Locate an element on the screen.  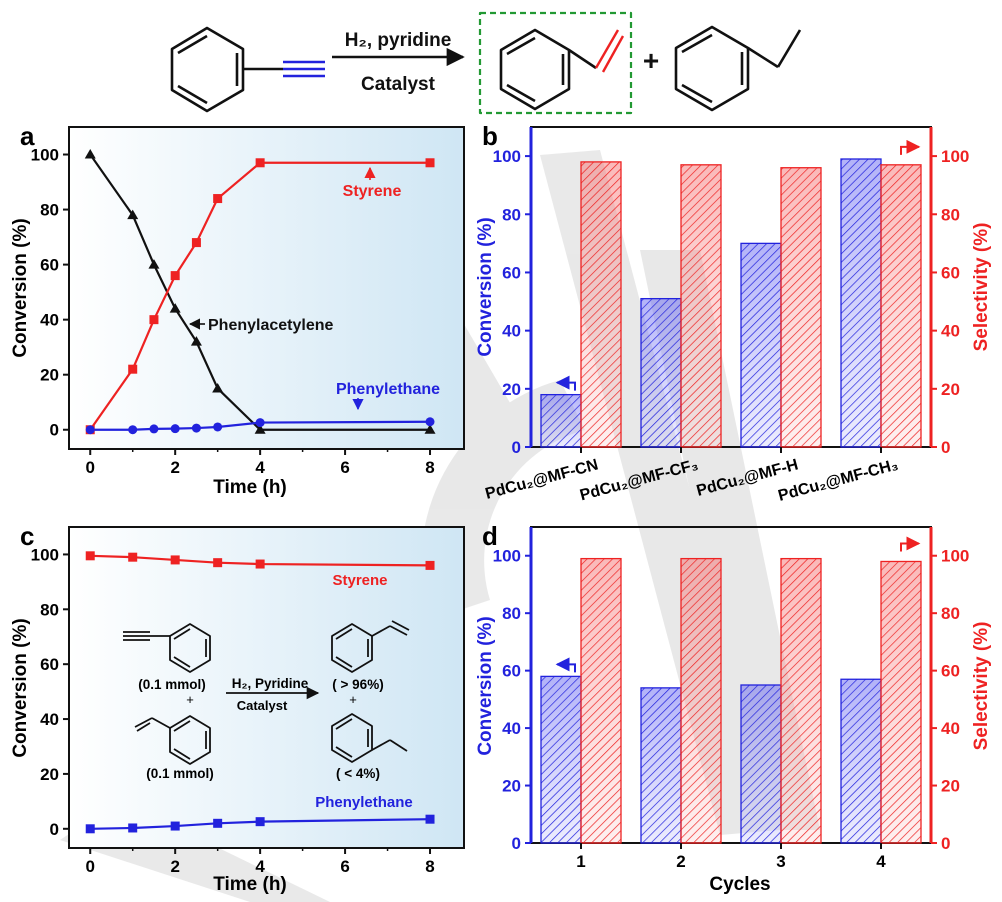
panel-d-y-tick-label: 20 is located at coordinates (511, 786).